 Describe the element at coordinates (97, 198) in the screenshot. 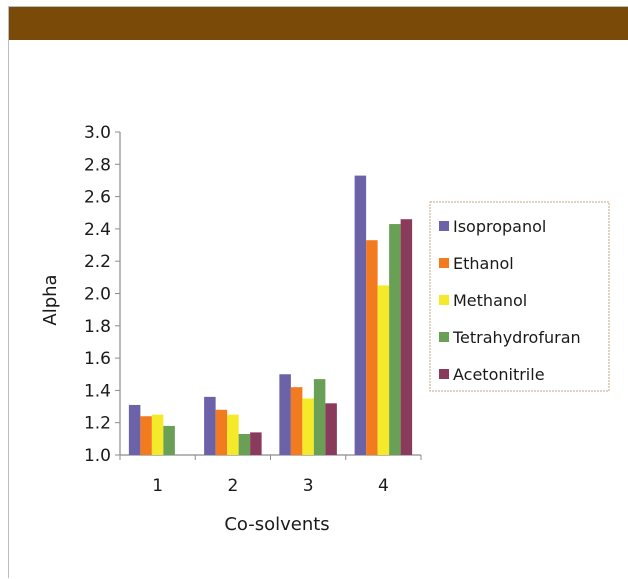

I see `y-tick-label: 2.6` at that location.